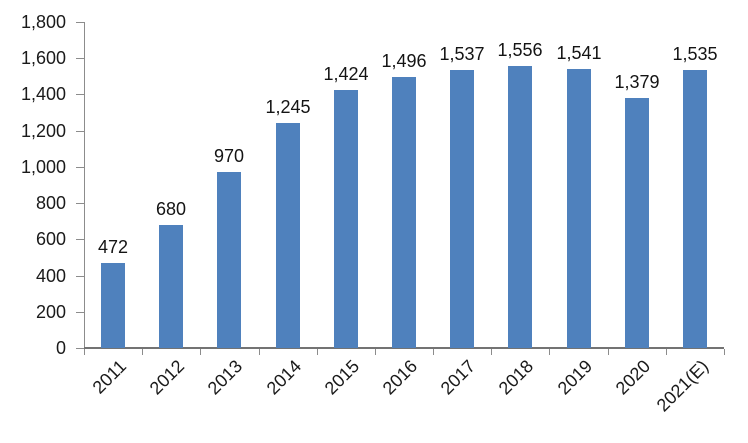 Image resolution: width=748 pixels, height=443 pixels. What do you see at coordinates (342, 377) in the screenshot?
I see `x-axis-category-label-text: 2015` at bounding box center [342, 377].